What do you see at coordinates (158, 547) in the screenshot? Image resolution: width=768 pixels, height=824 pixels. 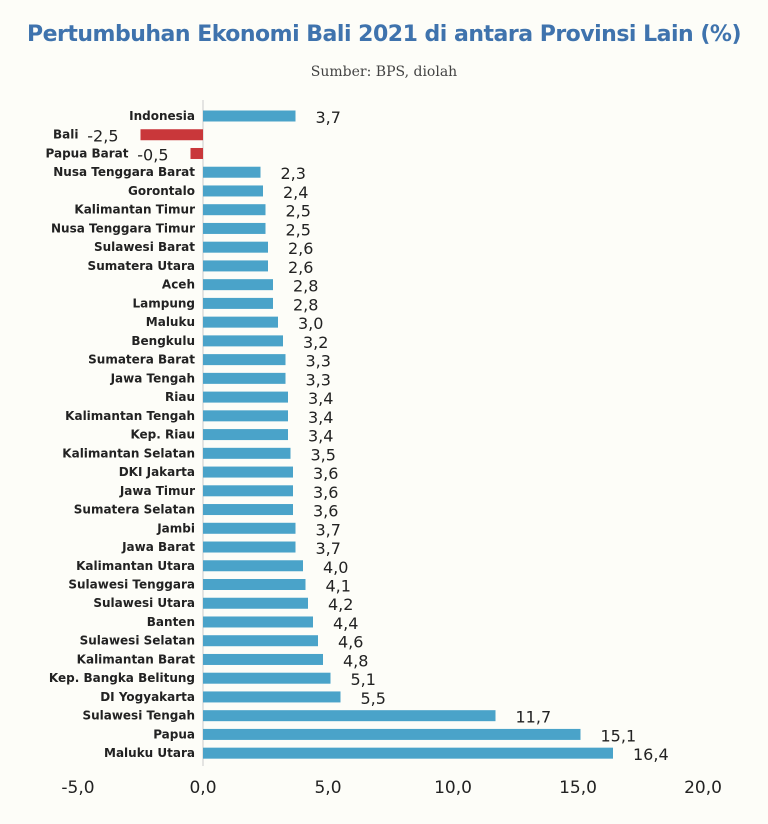 I see `category-label: Jawa Barat` at bounding box center [158, 547].